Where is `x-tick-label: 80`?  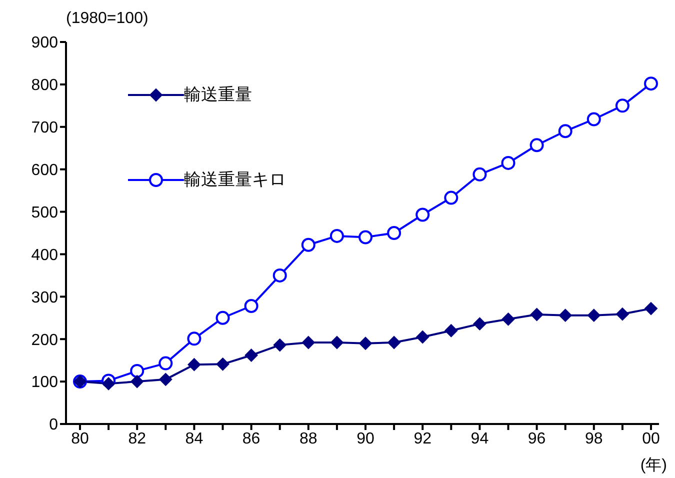
x-tick-label: 80 is located at coordinates (80, 439).